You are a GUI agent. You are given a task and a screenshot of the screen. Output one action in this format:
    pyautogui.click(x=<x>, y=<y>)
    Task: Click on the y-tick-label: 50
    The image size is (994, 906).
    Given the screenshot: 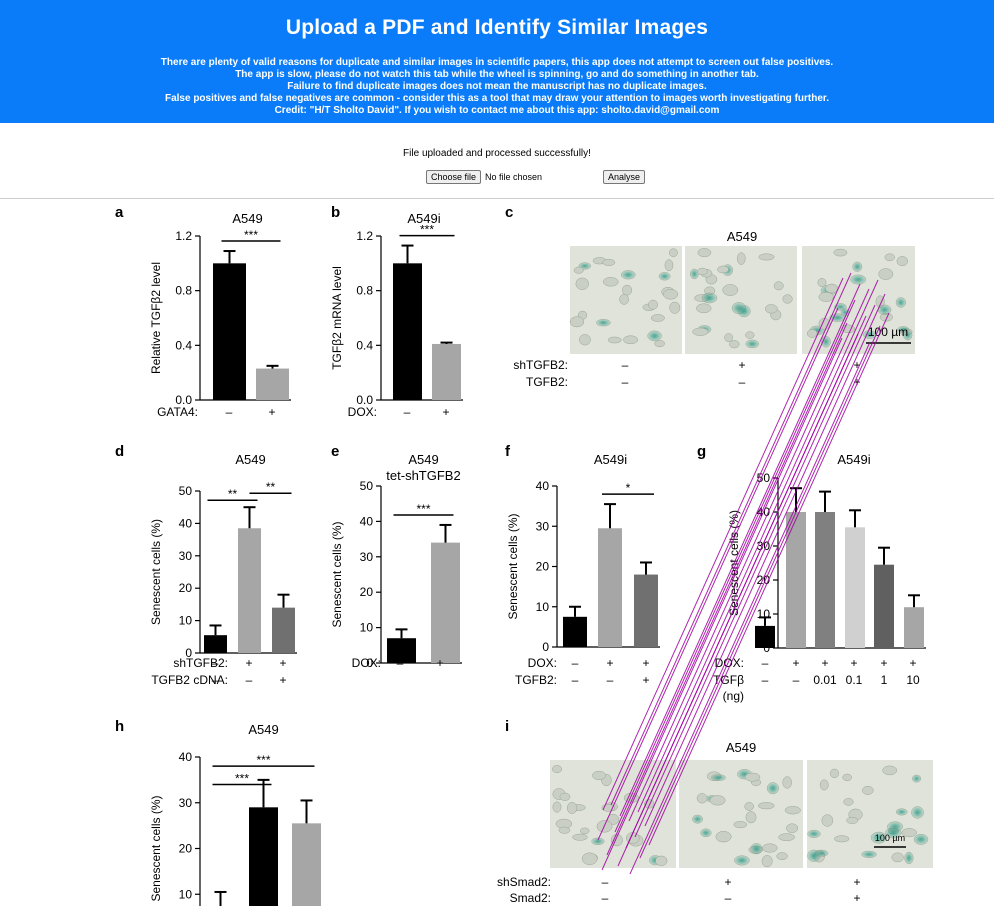 What is the action you would take?
    pyautogui.click(x=186, y=491)
    